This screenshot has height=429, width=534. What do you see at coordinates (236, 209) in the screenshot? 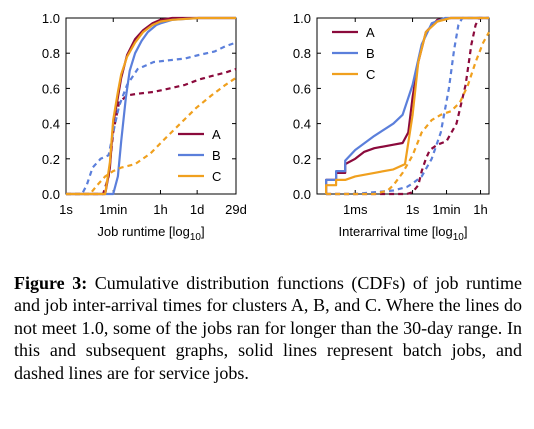
I see `x-tick-label: 29d` at bounding box center [236, 209].